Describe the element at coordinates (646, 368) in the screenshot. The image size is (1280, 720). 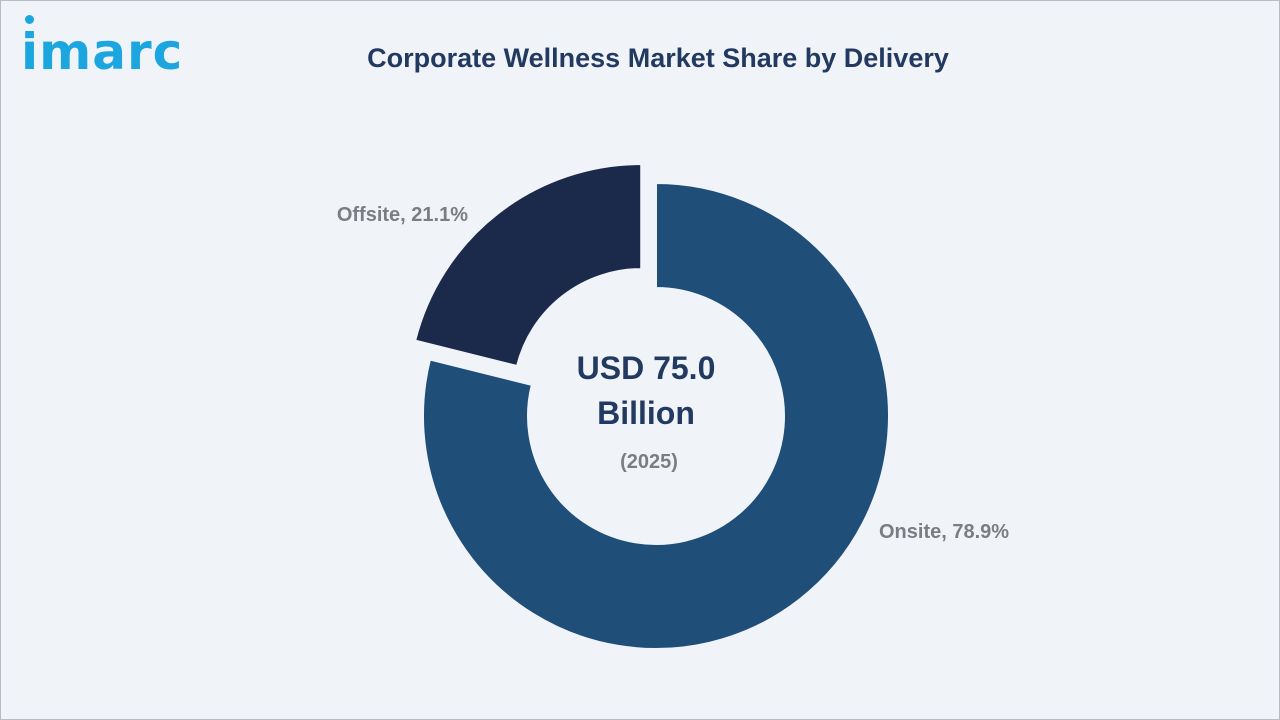
I see `center-value: USD 75.0` at that location.